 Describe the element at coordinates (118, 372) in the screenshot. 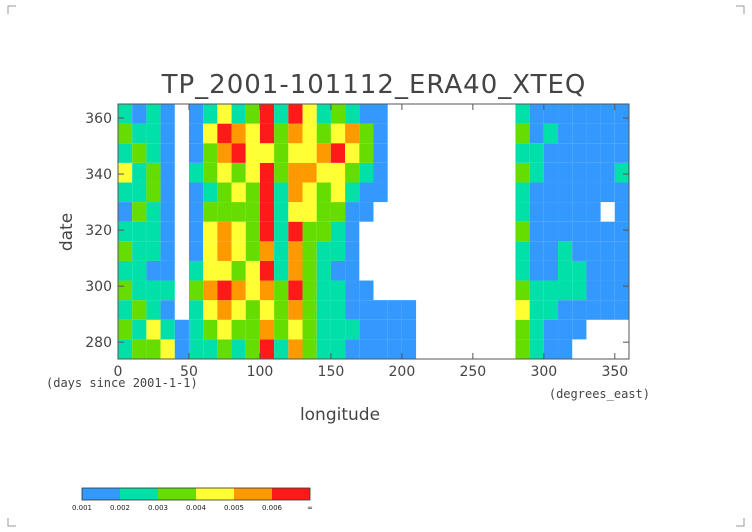

I see `x-tick-label: 0` at that location.